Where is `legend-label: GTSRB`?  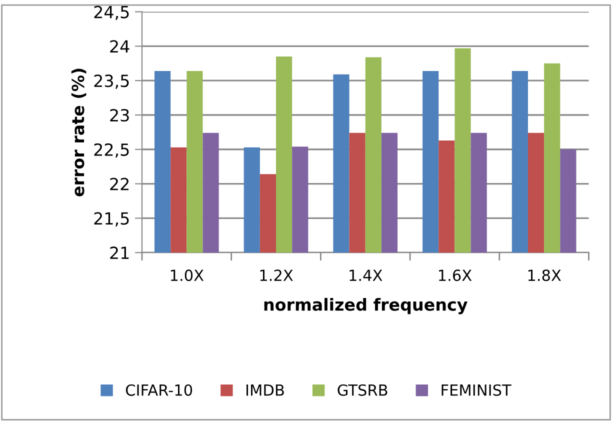
legend-label: GTSRB is located at coordinates (363, 390).